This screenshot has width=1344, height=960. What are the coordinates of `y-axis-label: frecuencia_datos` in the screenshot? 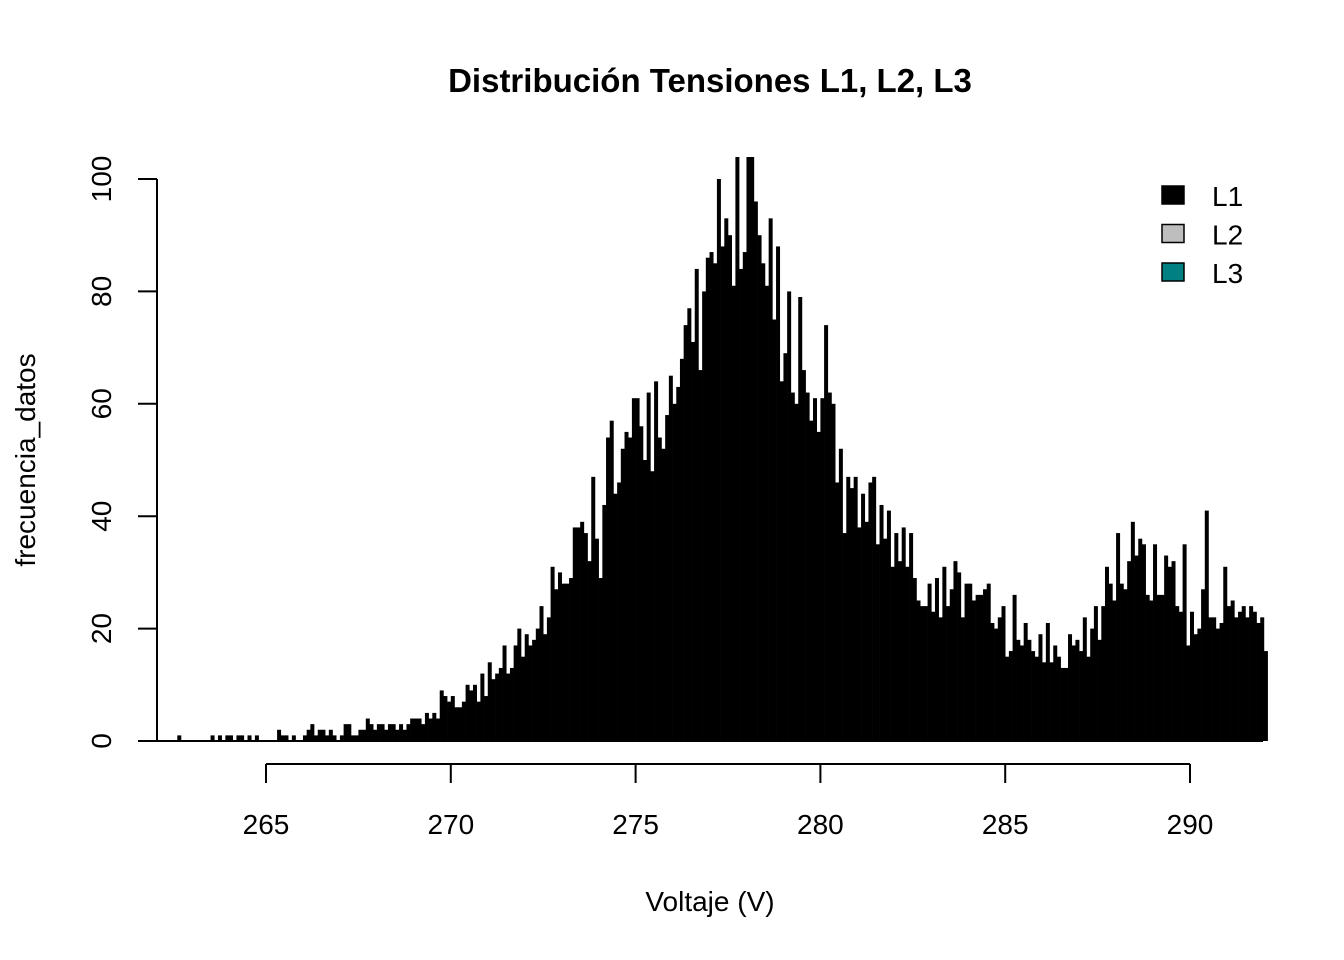 It's located at (25, 459).